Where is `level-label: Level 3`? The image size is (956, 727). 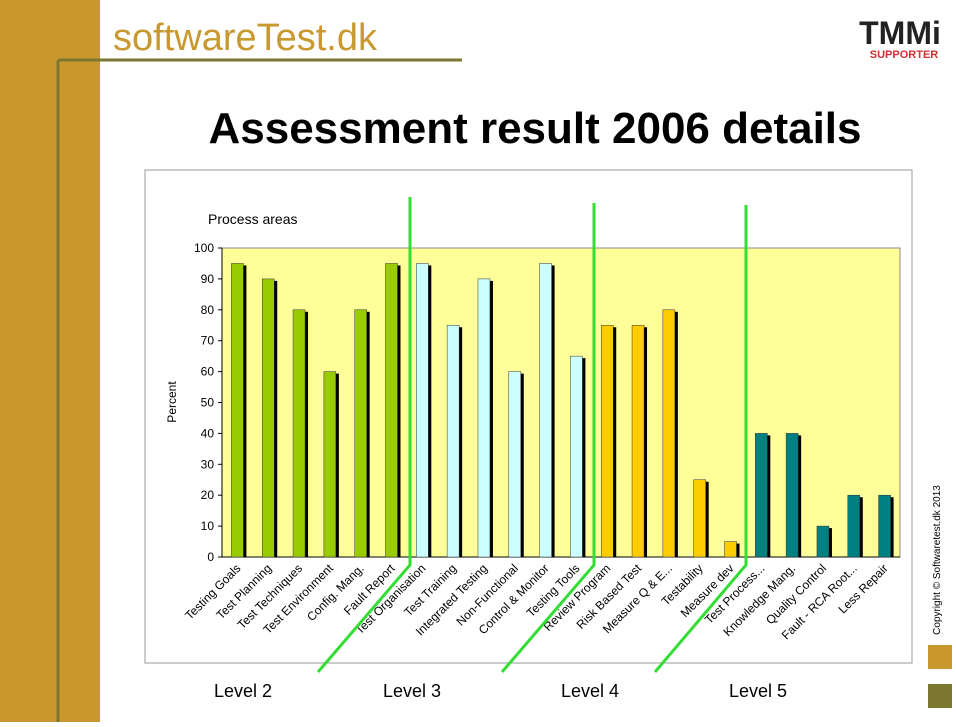
level-label: Level 3 is located at coordinates (412, 691).